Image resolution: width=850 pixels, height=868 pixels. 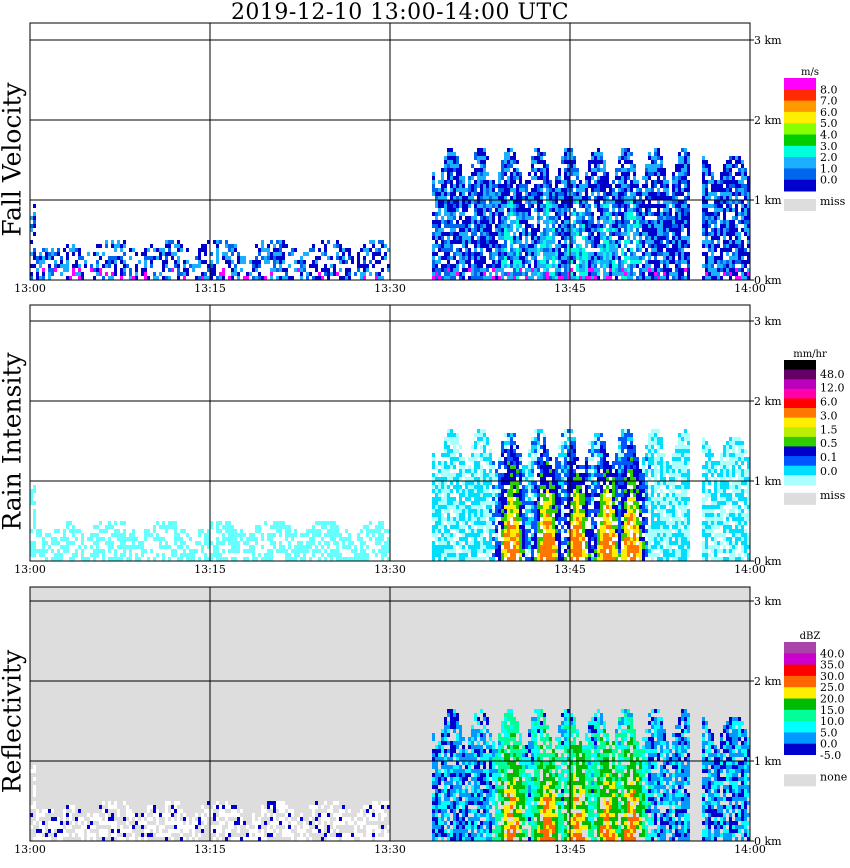 What do you see at coordinates (829, 457) in the screenshot?
I see `colorbar-label: 0.1` at bounding box center [829, 457].